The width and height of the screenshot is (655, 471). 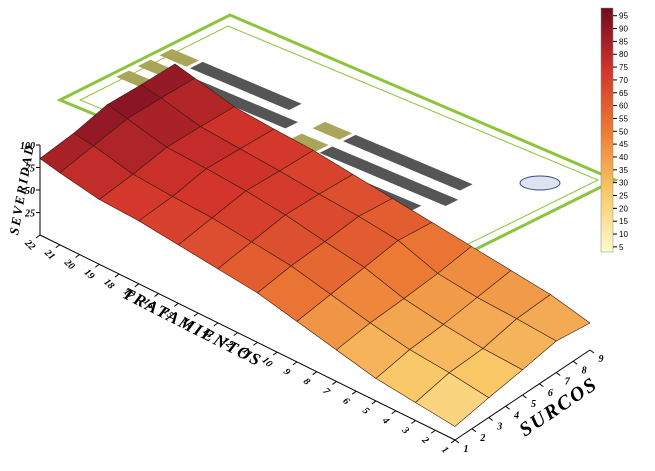 What do you see at coordinates (452, 399) in the screenshot?
I see `surface-cell` at bounding box center [452, 399].